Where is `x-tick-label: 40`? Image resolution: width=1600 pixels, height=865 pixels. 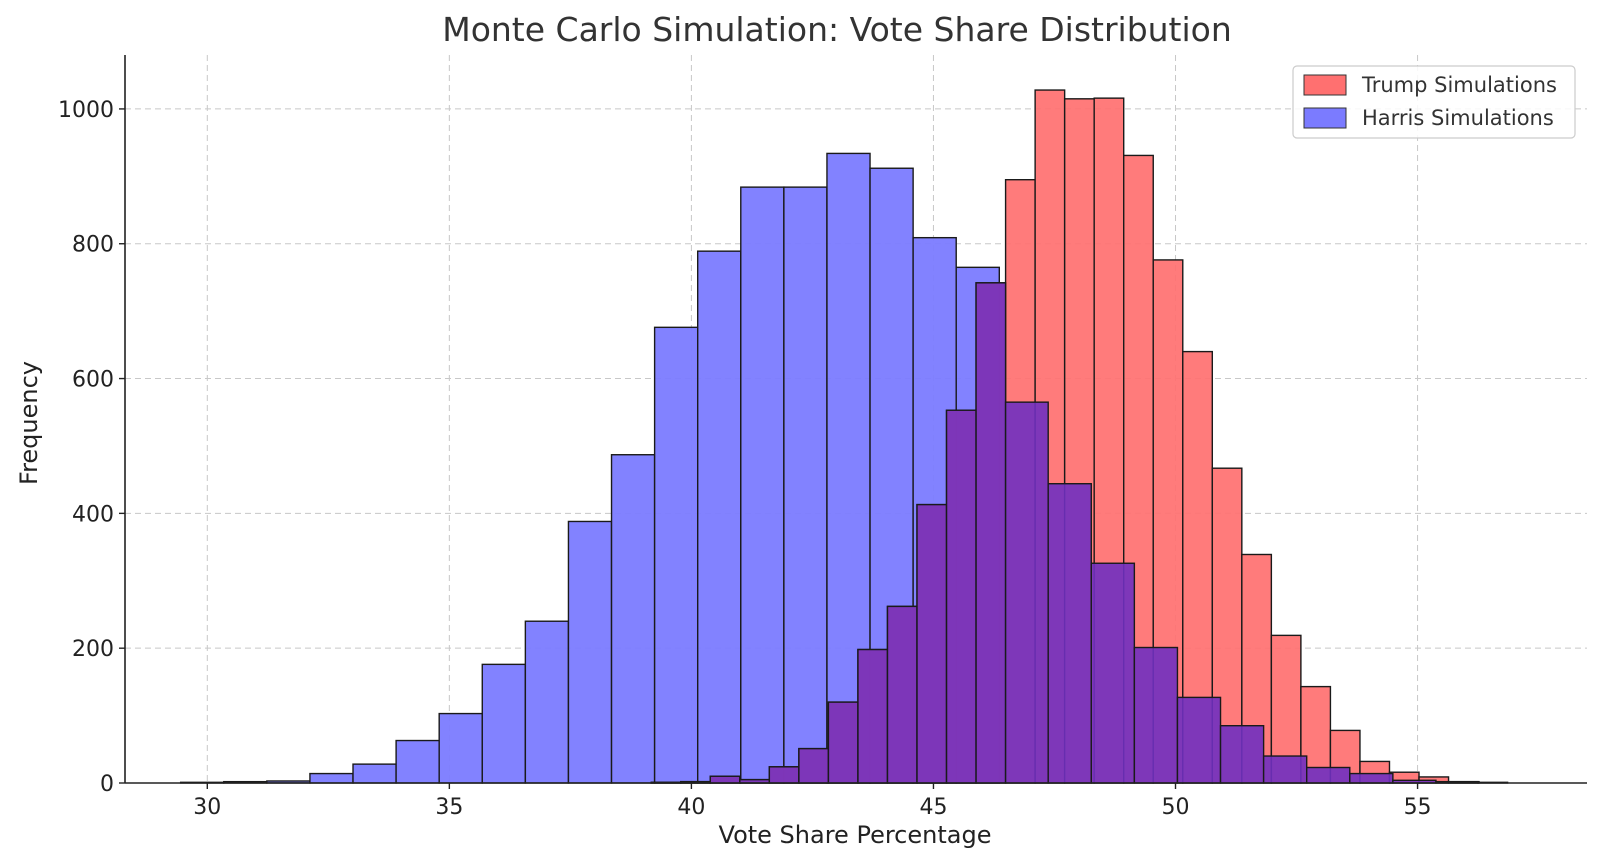
x-tick-label: 40 is located at coordinates (691, 807).